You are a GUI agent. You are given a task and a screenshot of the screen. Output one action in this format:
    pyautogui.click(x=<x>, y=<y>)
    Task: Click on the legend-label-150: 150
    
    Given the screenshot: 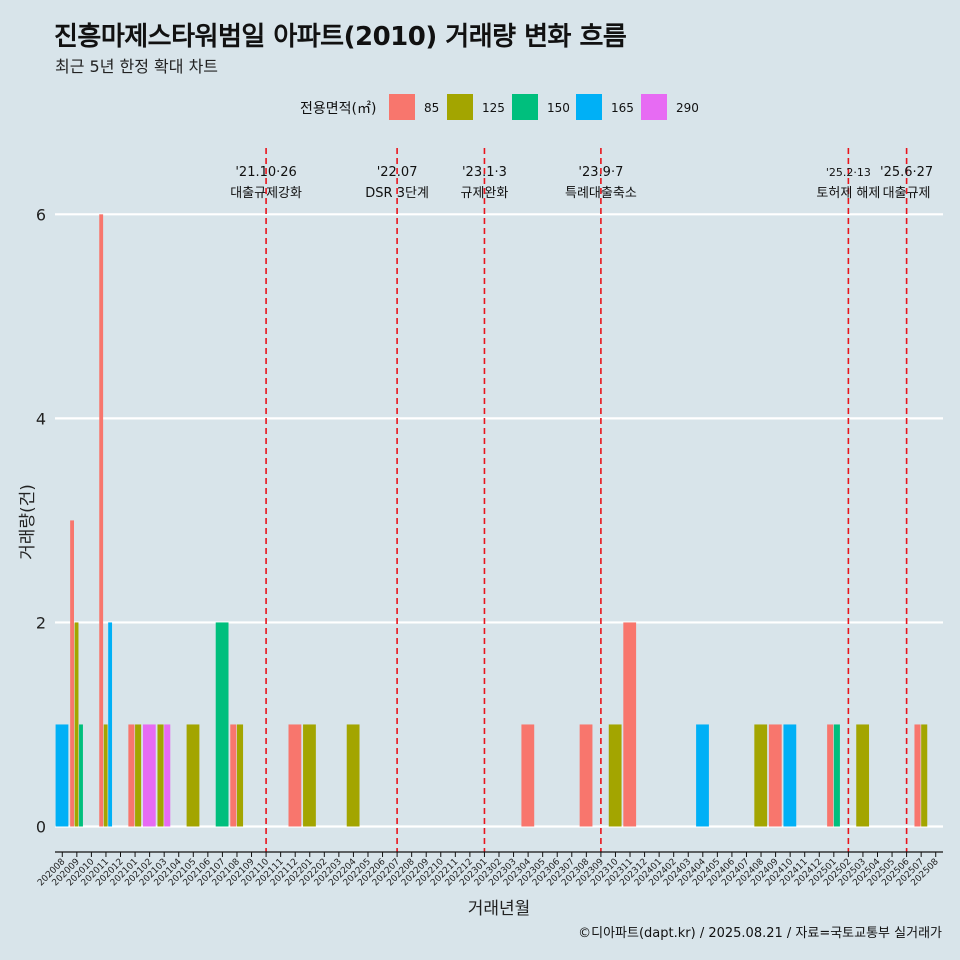 What is the action you would take?
    pyautogui.click(x=558, y=108)
    